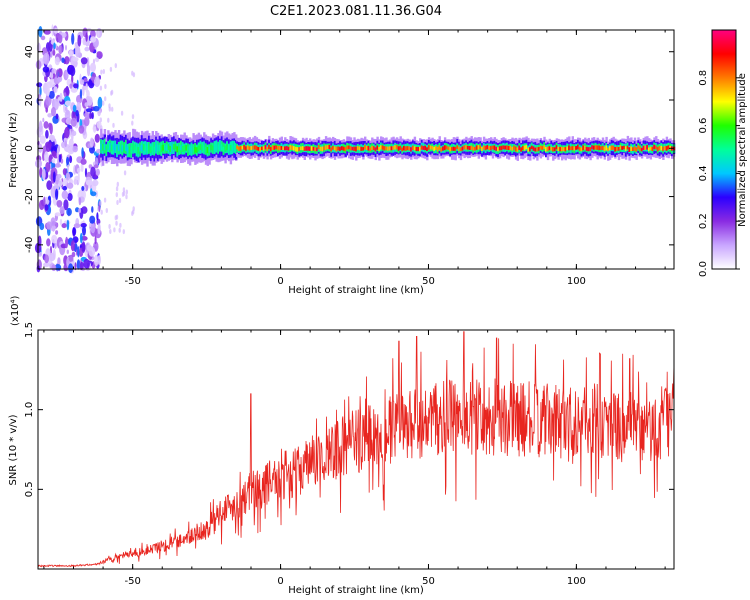 The image size is (750, 600). I want to click on colorbar-ticks: 0.0 0.2 0.4 0.6 0.8, so click(719, 173).